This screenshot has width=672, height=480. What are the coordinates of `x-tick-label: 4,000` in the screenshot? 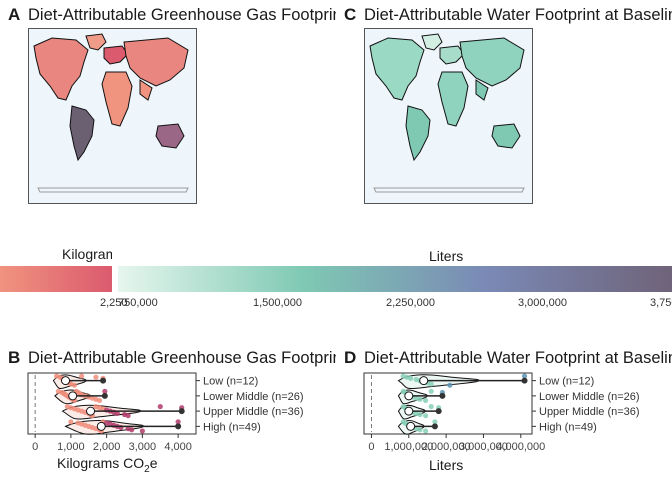 It's located at (178, 447).